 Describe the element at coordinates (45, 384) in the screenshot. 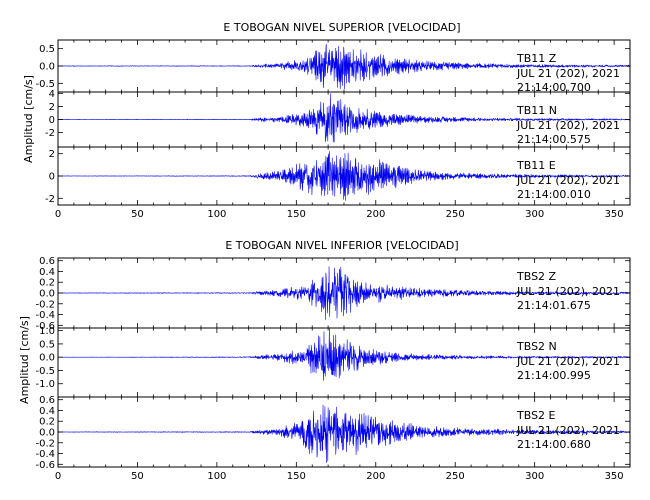

I see `y-tick-label: -1.0` at that location.